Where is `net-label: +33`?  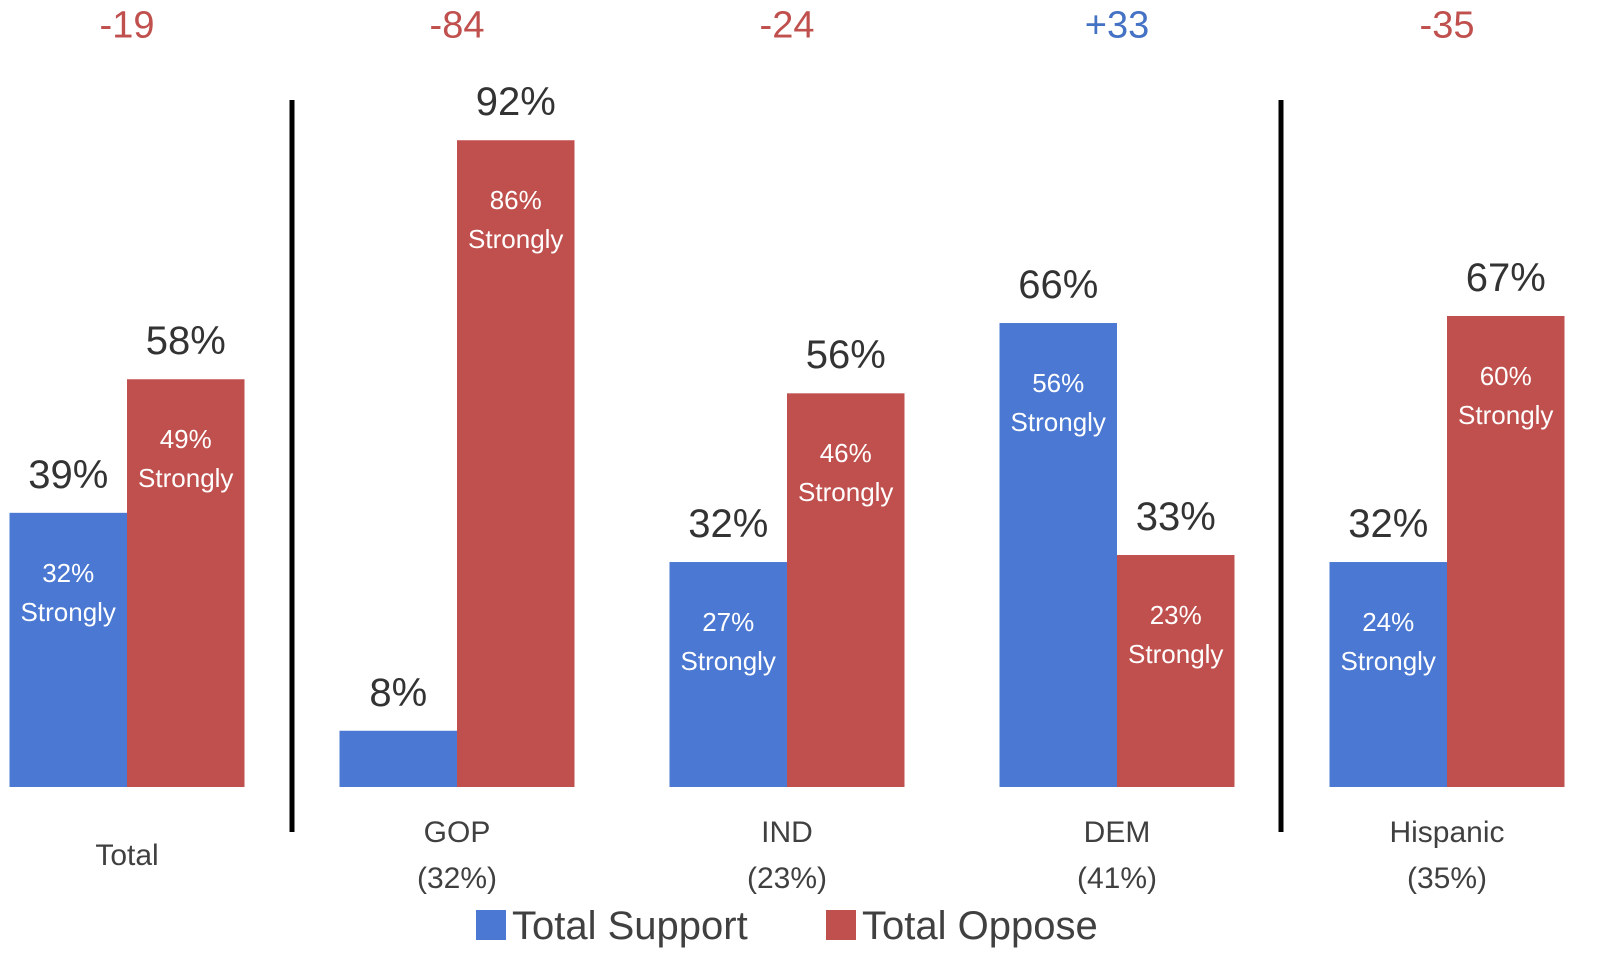
net-label: +33 is located at coordinates (1117, 25).